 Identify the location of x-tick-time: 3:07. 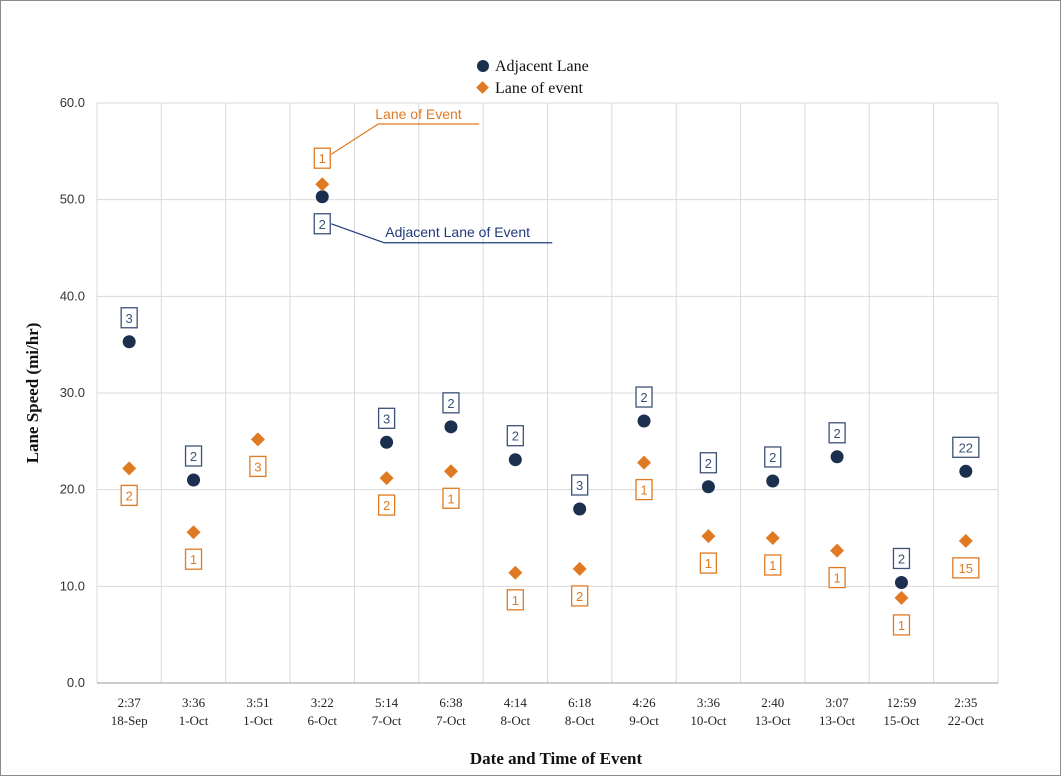
(838, 702).